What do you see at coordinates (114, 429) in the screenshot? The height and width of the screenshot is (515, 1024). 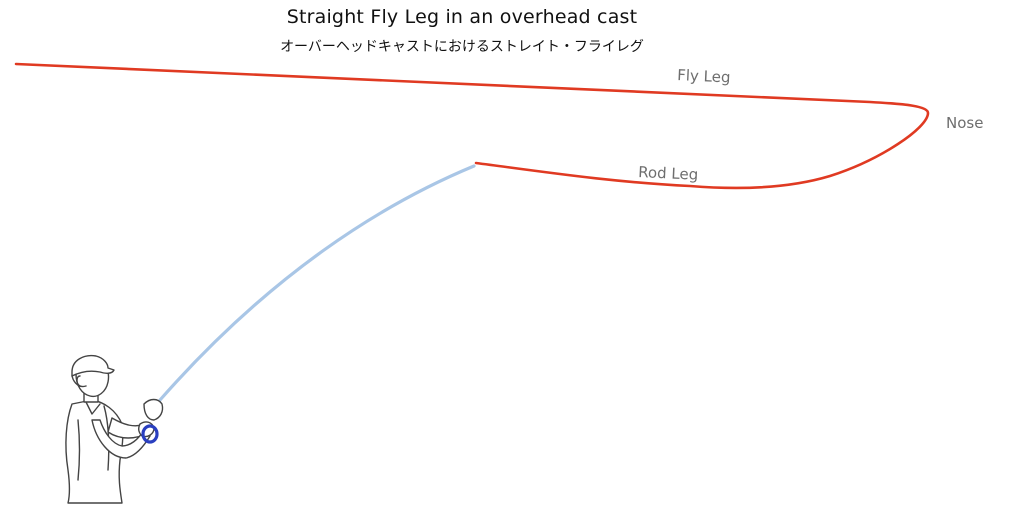 I see `angler-figure-icon` at bounding box center [114, 429].